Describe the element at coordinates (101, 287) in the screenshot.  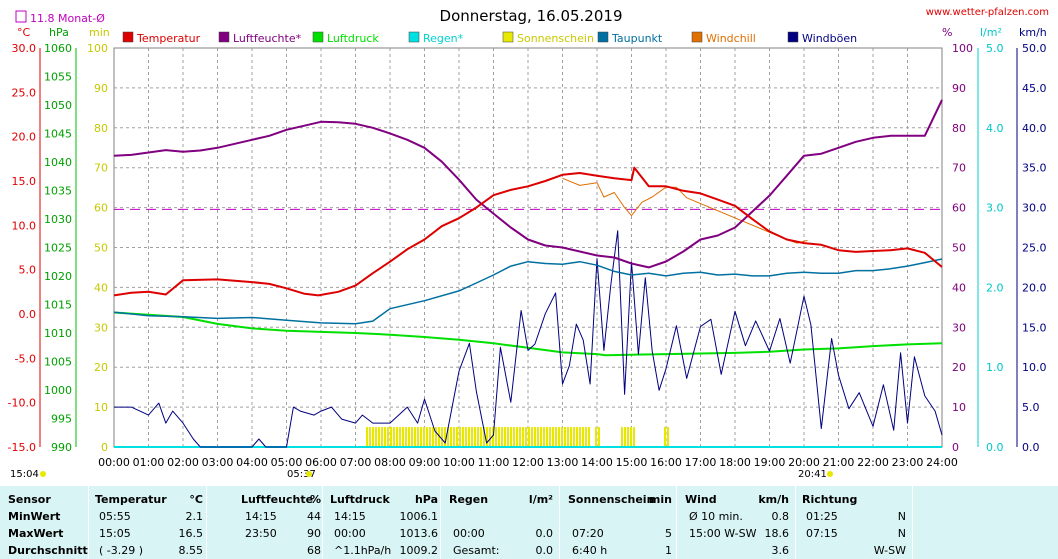
I see `minutes-axis-tick-label: 40` at that location.